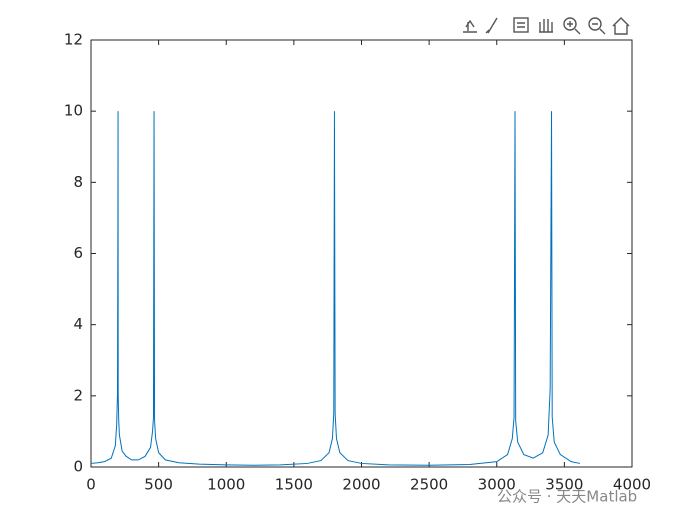 The height and width of the screenshot is (525, 700). What do you see at coordinates (78, 324) in the screenshot?
I see `y-tick-label: 4` at bounding box center [78, 324].